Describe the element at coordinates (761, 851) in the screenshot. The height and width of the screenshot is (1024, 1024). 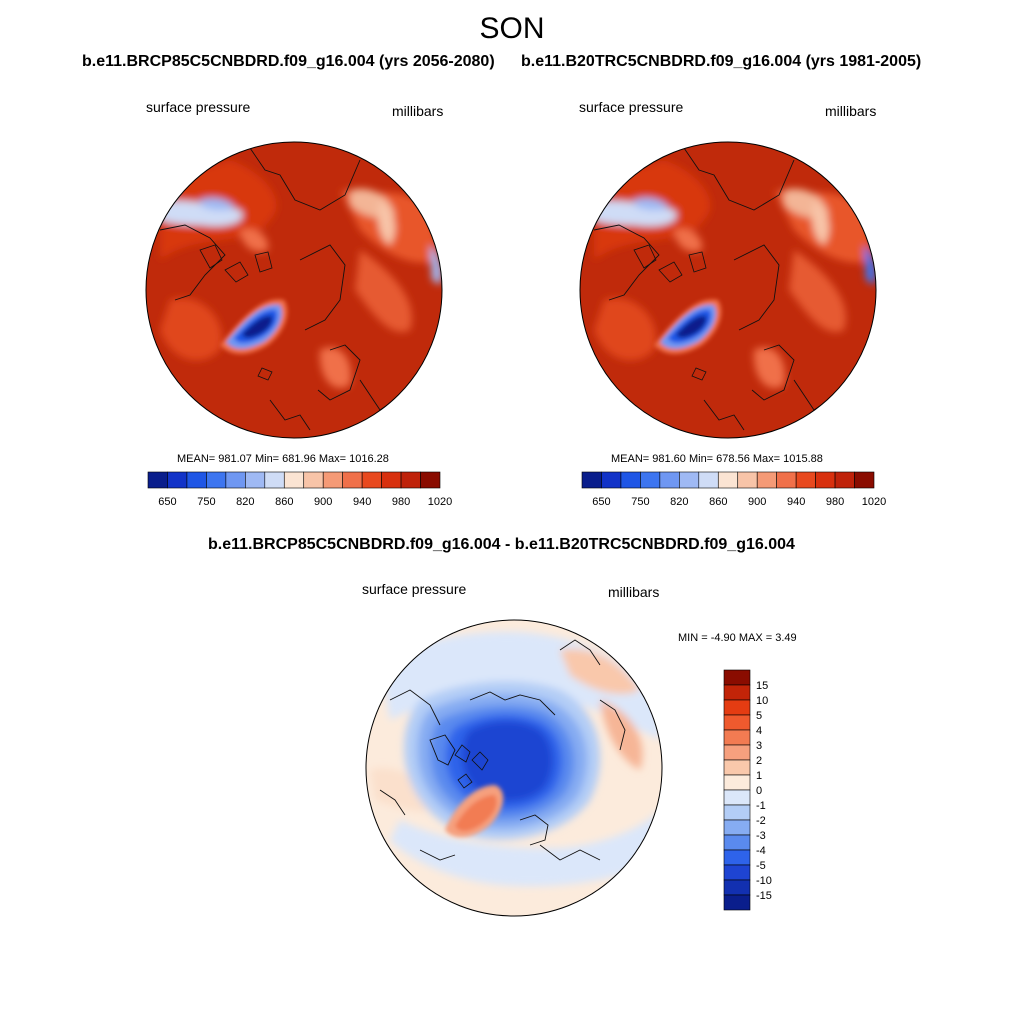
I see `colorbar-tick-label: -4` at that location.